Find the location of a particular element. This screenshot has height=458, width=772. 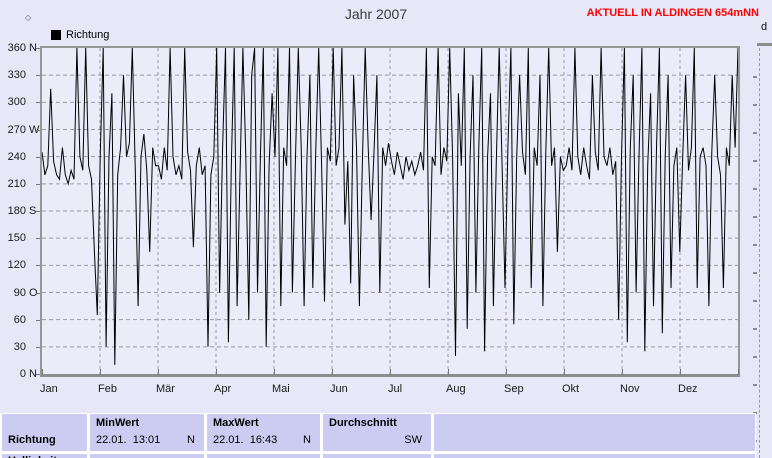

legend-swatch-icon is located at coordinates (56, 35).